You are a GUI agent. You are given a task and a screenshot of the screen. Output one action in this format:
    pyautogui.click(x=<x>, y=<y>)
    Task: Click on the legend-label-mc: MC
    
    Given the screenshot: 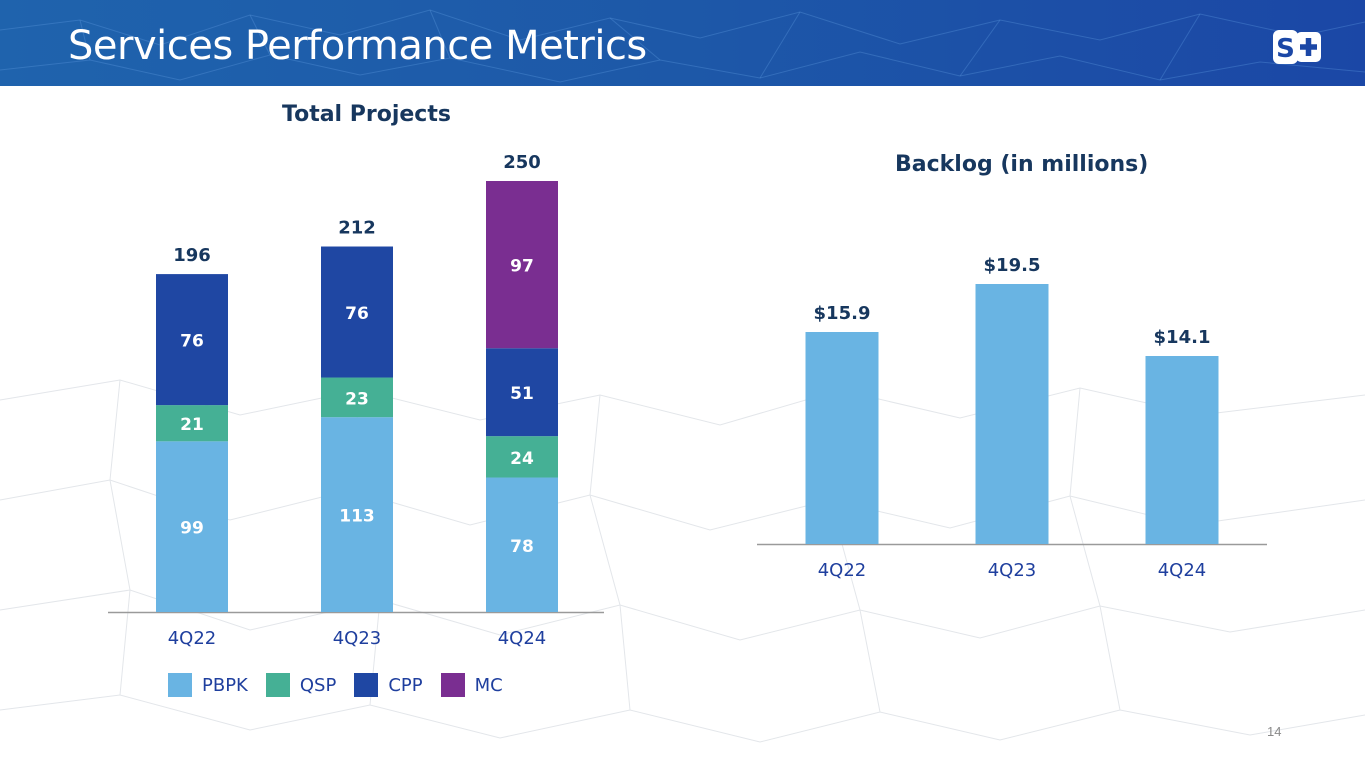 What is the action you would take?
    pyautogui.click(x=488, y=685)
    